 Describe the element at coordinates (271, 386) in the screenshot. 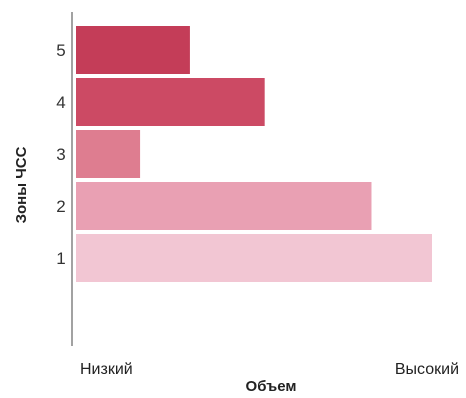

I see `x-axis-title: Объем` at that location.